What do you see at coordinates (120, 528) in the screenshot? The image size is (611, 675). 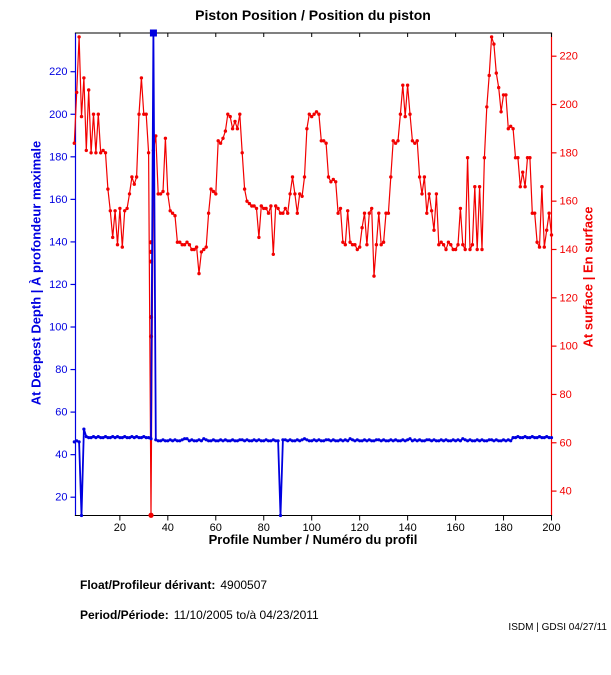 I see `x-tick-label: 20` at bounding box center [120, 528].